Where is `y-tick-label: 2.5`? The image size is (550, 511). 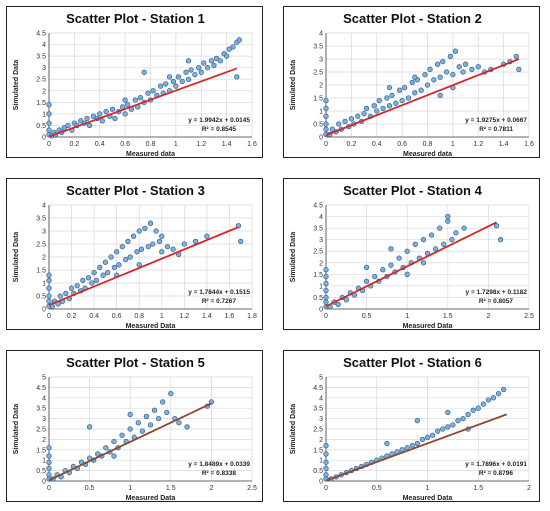 y-tick-label: 2.5 is located at coordinates (41, 245).